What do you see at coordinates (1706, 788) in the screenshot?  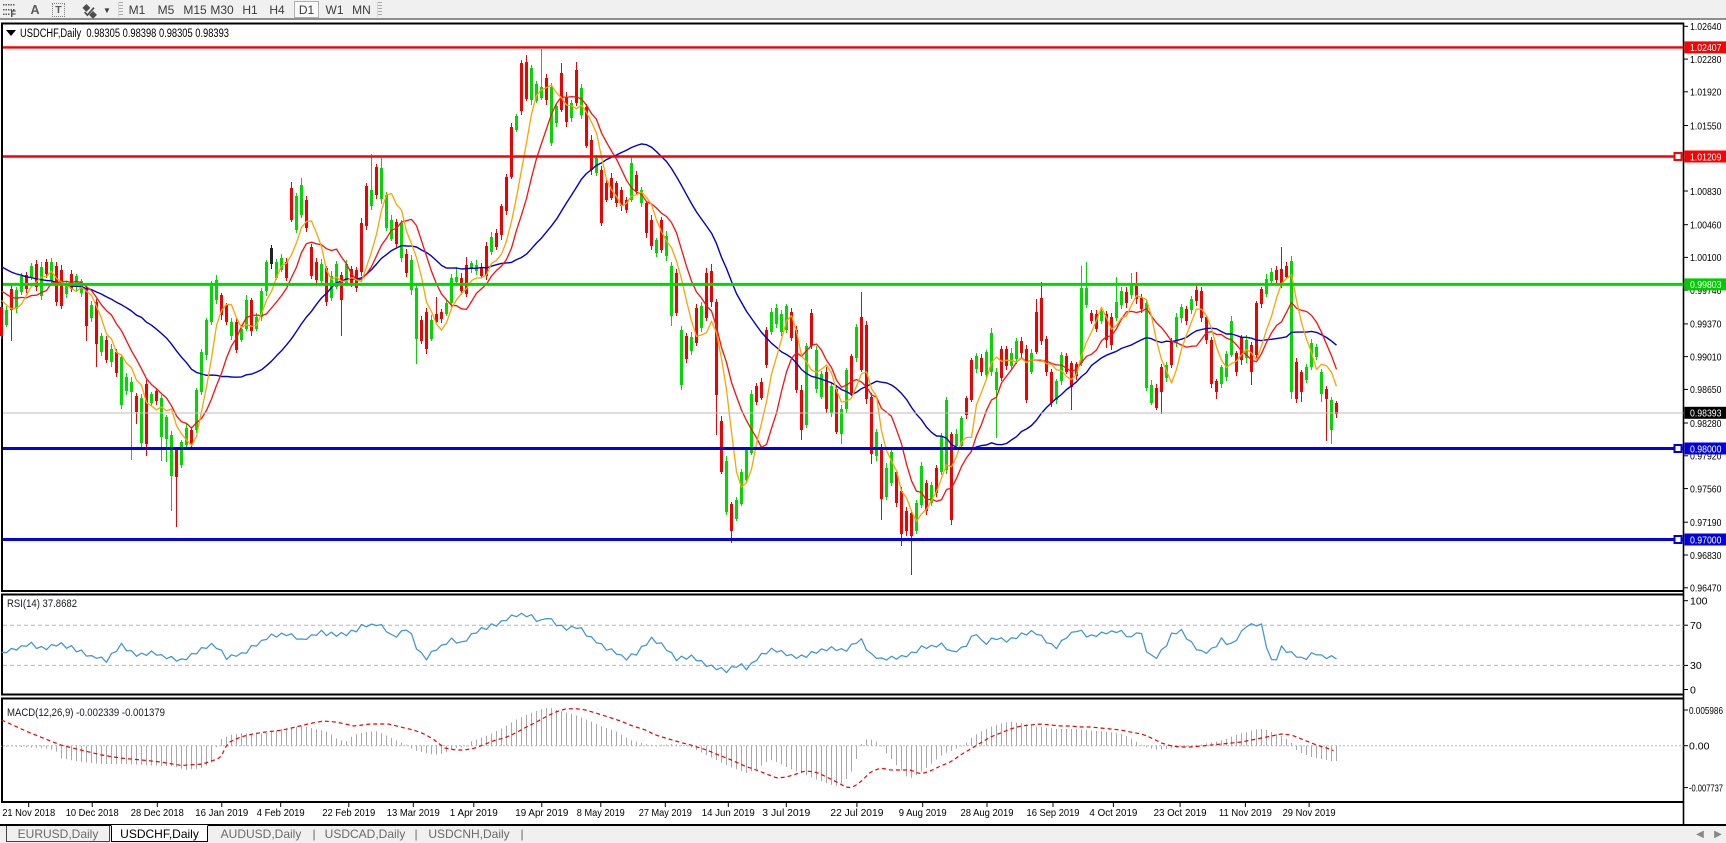 I see `svg-text: -0.007737` at bounding box center [1706, 788].